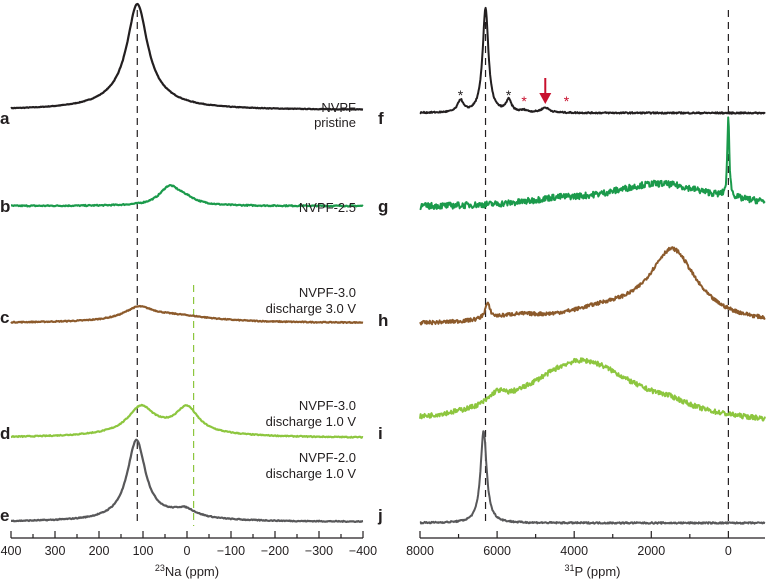  I want to click on spectrum-e, so click(187, 480).